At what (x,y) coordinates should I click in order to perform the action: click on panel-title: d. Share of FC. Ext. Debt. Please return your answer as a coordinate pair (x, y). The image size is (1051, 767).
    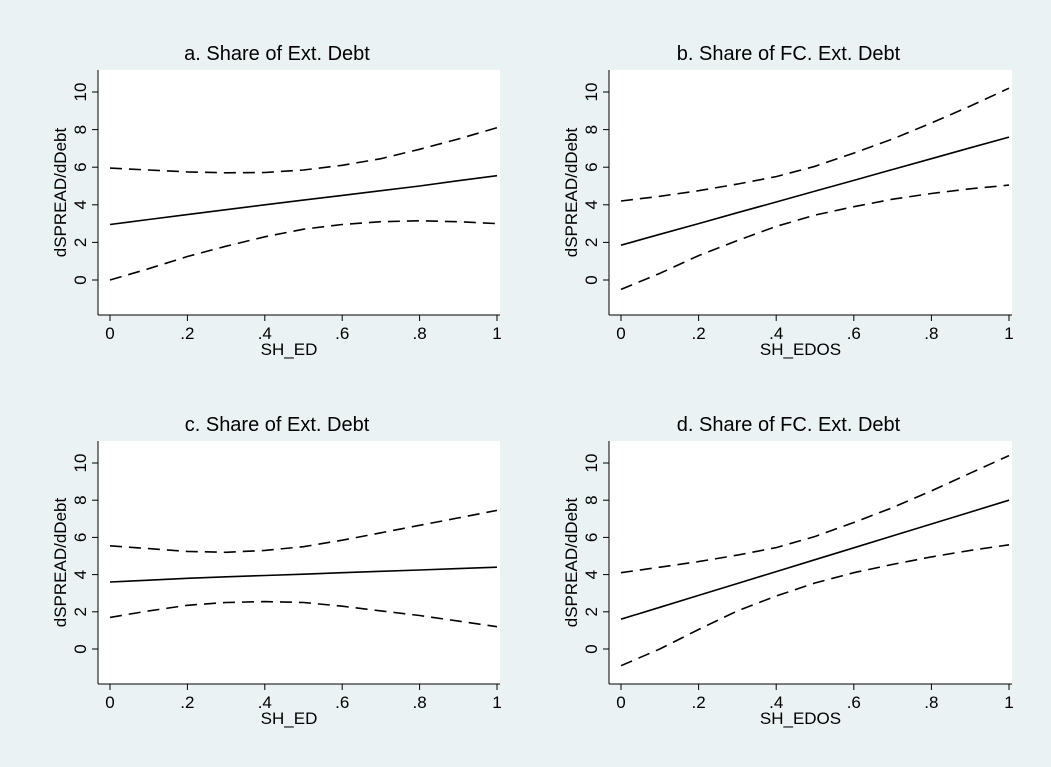
    Looking at the image, I should click on (789, 425).